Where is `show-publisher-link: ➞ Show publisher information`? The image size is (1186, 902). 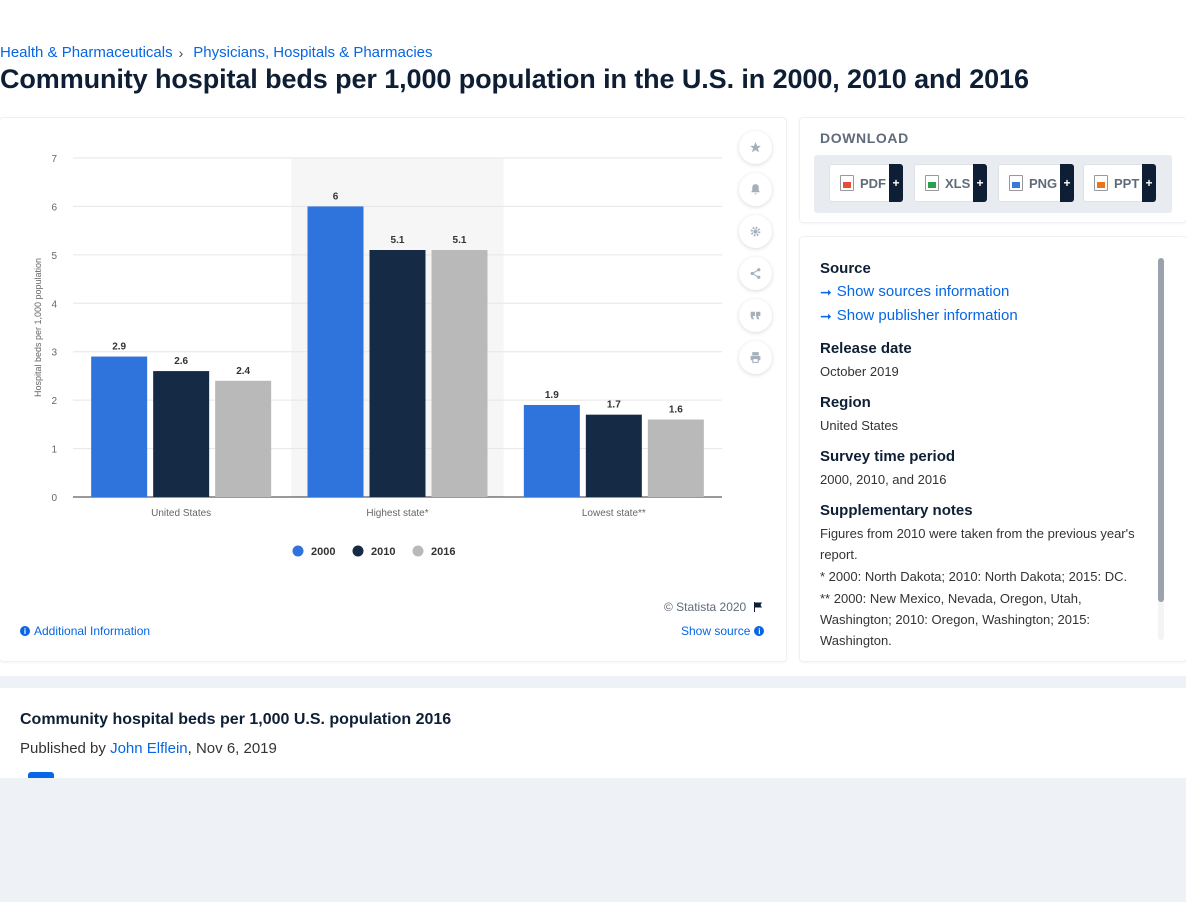
show-publisher-link: ➞ Show publisher information is located at coordinates (980, 316).